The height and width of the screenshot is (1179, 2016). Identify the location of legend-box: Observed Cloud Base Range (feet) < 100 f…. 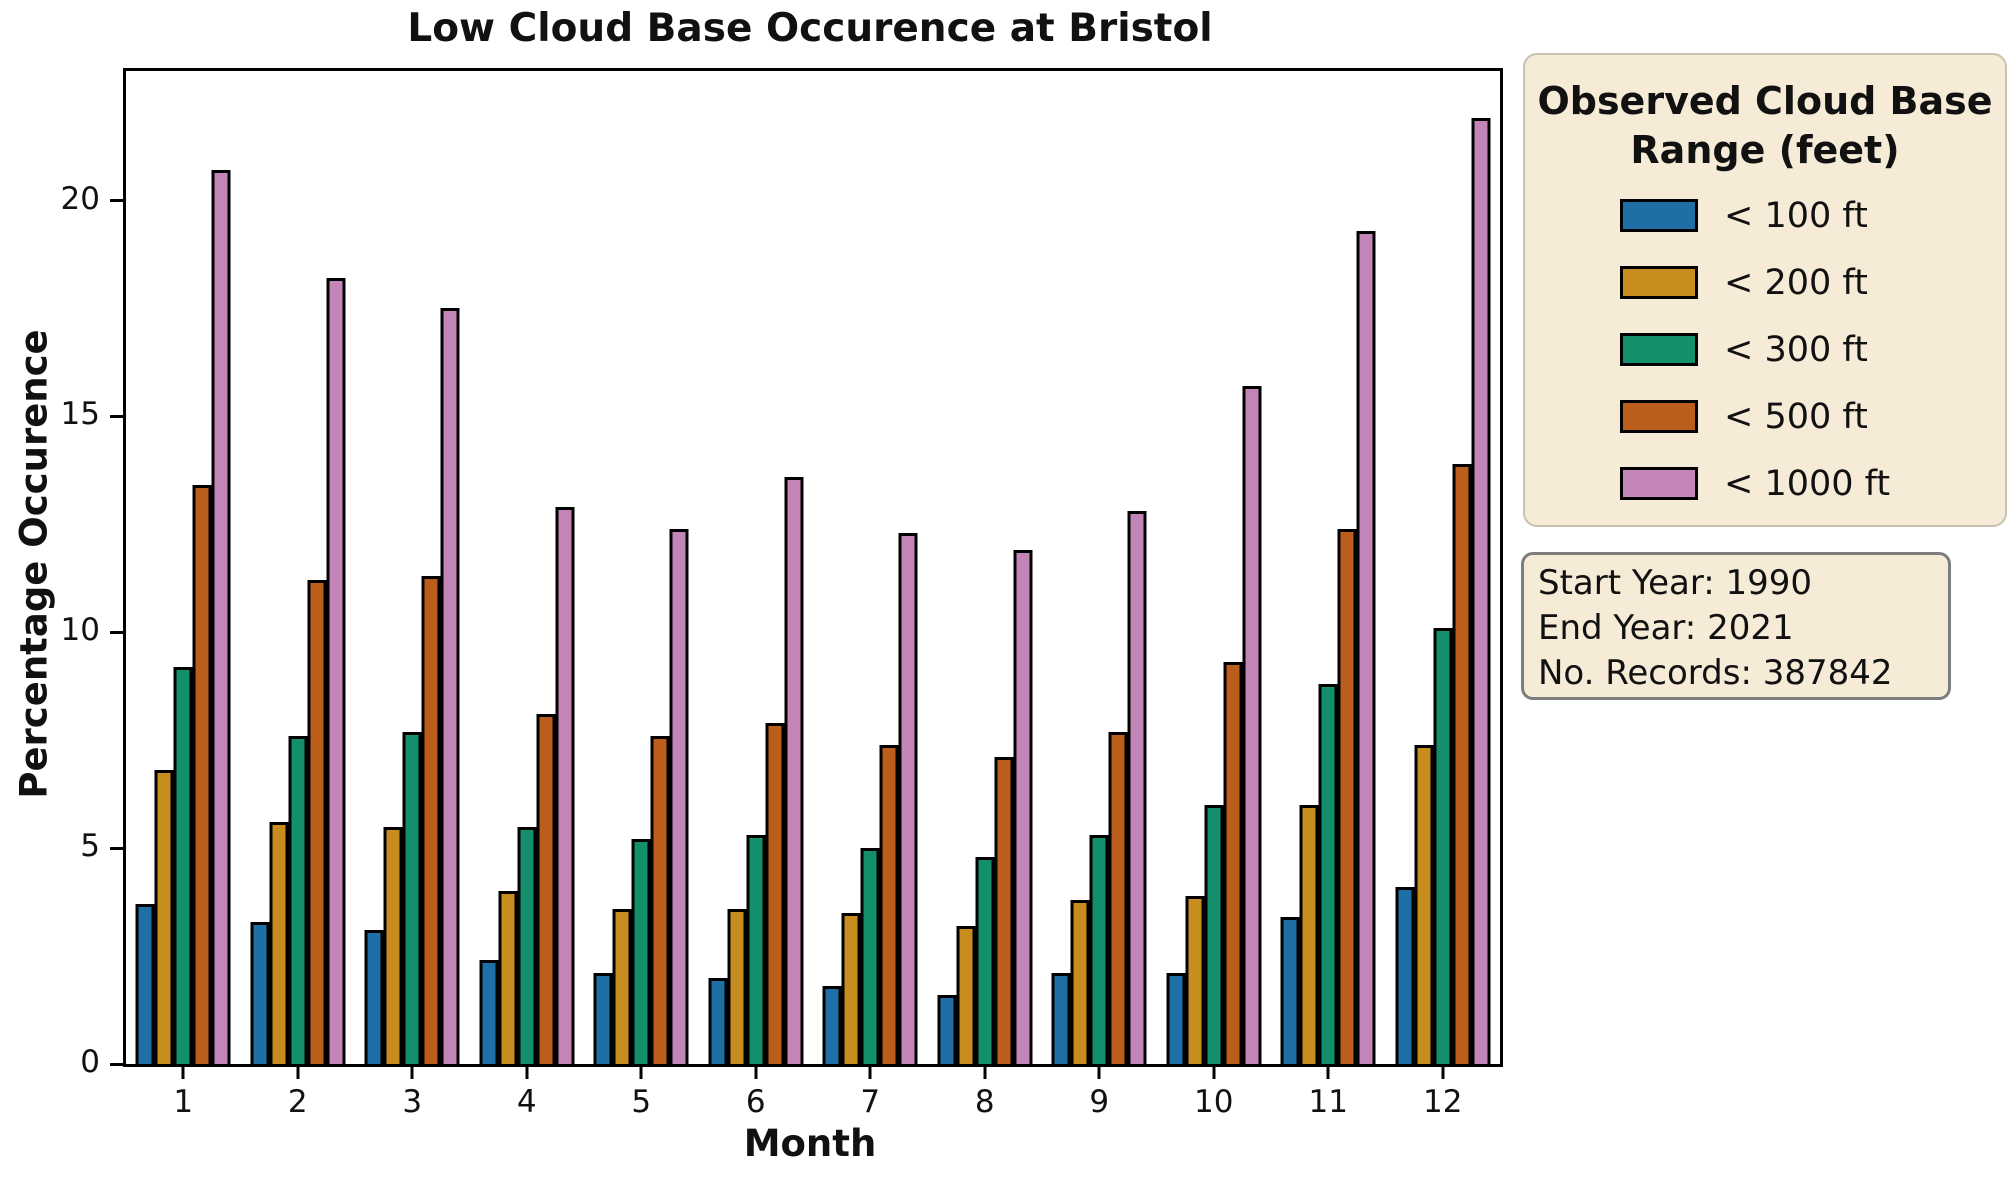
(1765, 290).